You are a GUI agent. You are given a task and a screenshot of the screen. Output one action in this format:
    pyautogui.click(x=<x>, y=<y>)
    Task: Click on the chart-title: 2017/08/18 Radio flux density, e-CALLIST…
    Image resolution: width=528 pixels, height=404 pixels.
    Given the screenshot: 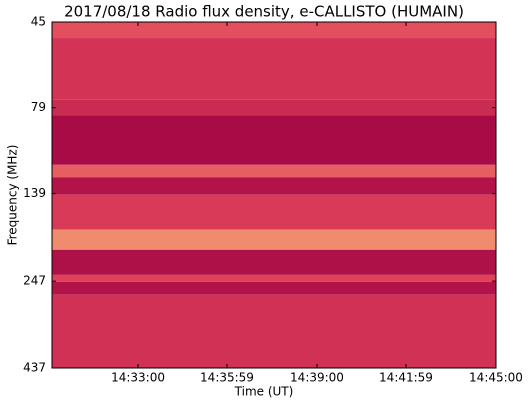 What is the action you would take?
    pyautogui.click(x=264, y=12)
    